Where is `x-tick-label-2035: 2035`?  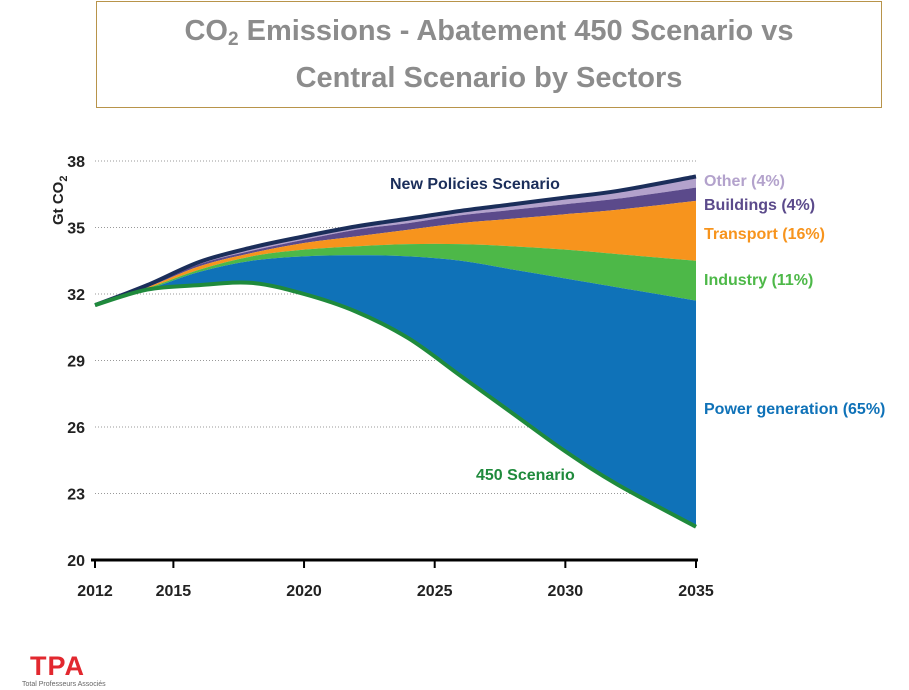
x-tick-label-2035: 2035 is located at coordinates (696, 591).